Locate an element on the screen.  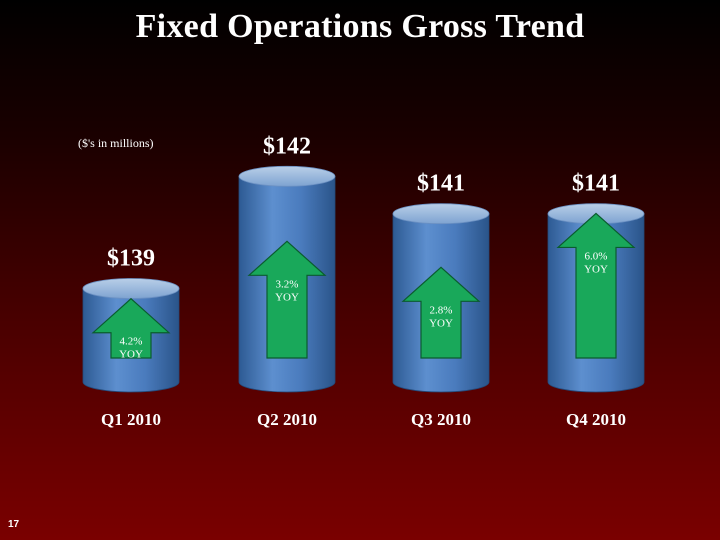
yoy-percent: 4.2% is located at coordinates (131, 342).